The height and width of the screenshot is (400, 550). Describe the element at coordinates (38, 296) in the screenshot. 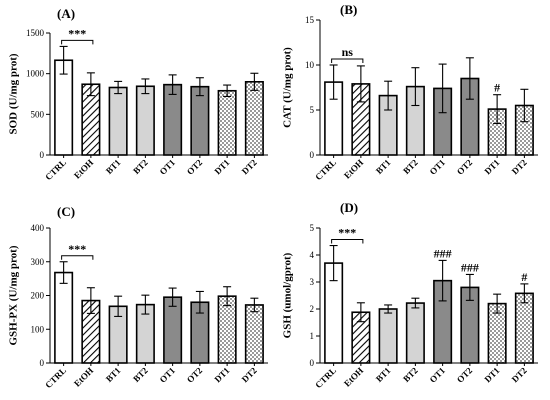

I see `y-tick-label: 200` at that location.